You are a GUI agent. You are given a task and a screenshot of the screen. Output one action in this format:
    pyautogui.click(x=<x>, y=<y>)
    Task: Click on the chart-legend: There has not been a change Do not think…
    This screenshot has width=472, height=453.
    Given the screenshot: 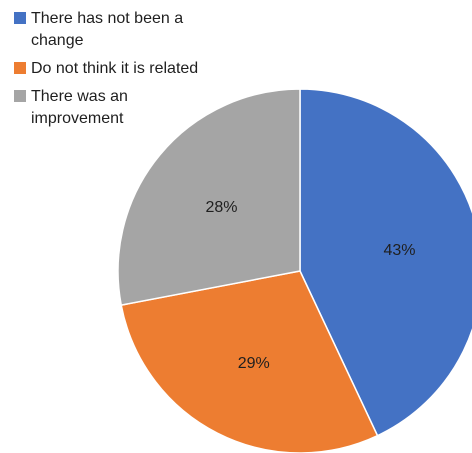 What is the action you would take?
    pyautogui.click(x=129, y=72)
    